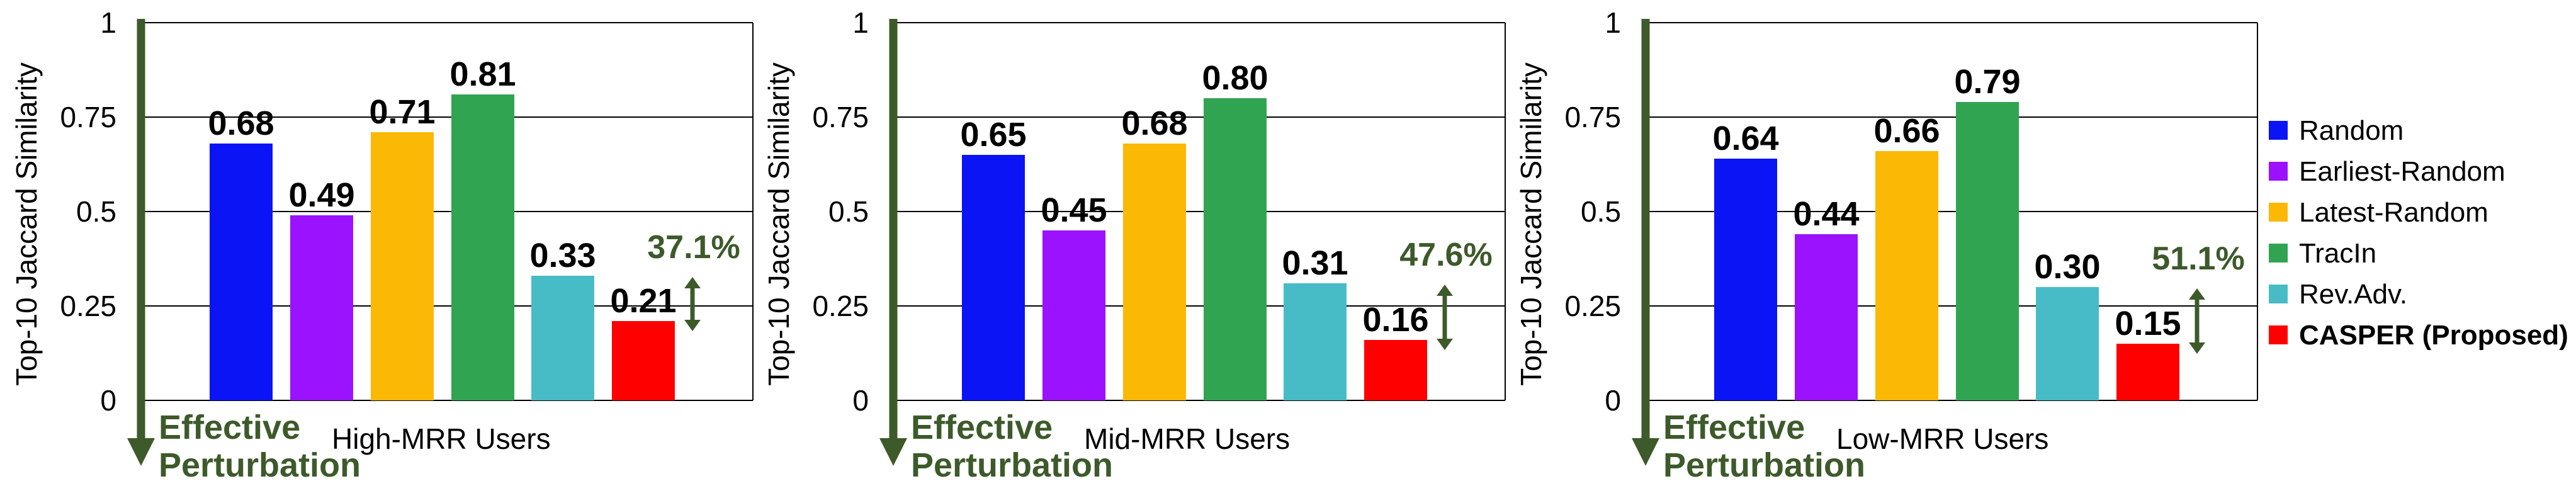  What do you see at coordinates (562, 256) in the screenshot?
I see `bar-value-label: 0.33` at bounding box center [562, 256].